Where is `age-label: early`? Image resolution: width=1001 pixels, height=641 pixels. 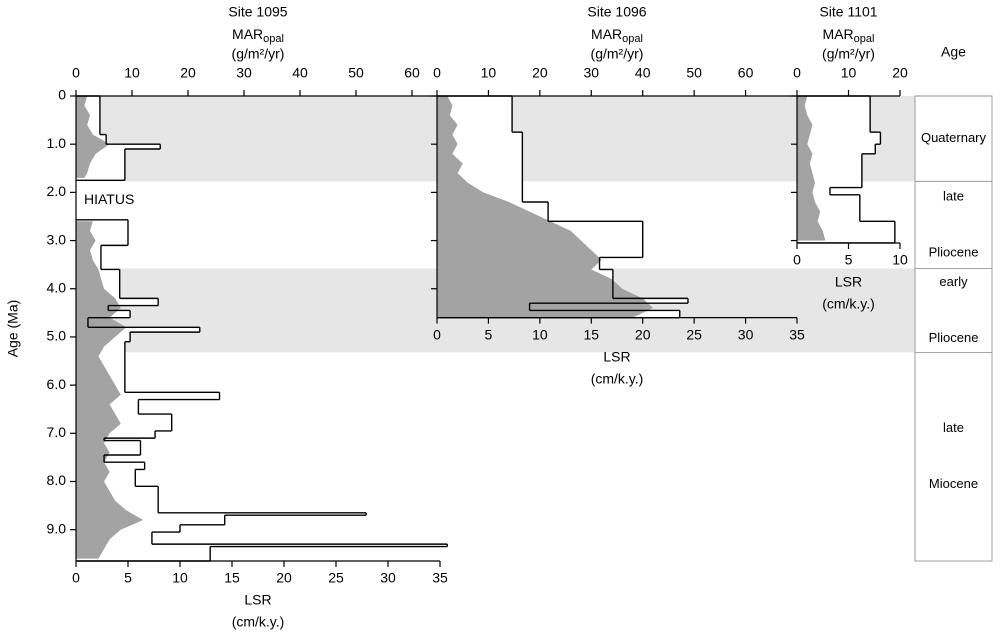
age-label: early is located at coordinates (953, 281).